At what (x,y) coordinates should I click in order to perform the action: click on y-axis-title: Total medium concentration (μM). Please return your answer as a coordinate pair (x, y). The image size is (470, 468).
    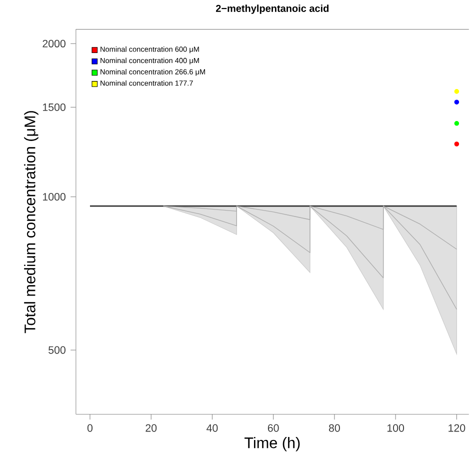
    Looking at the image, I should click on (31, 222).